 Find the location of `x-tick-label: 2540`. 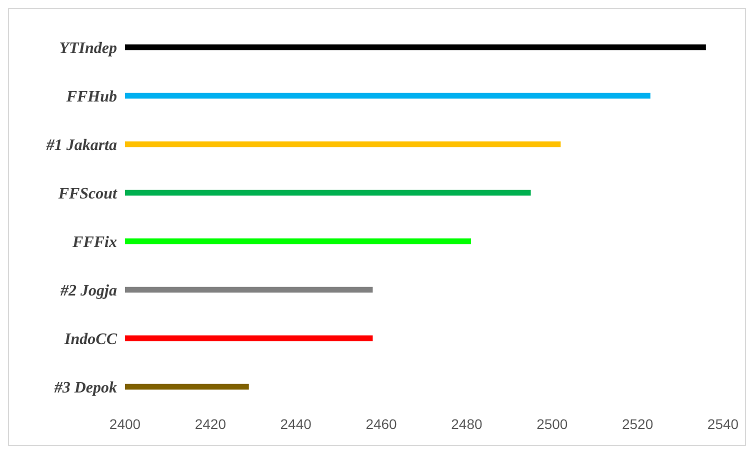

x-tick-label: 2540 is located at coordinates (723, 424).